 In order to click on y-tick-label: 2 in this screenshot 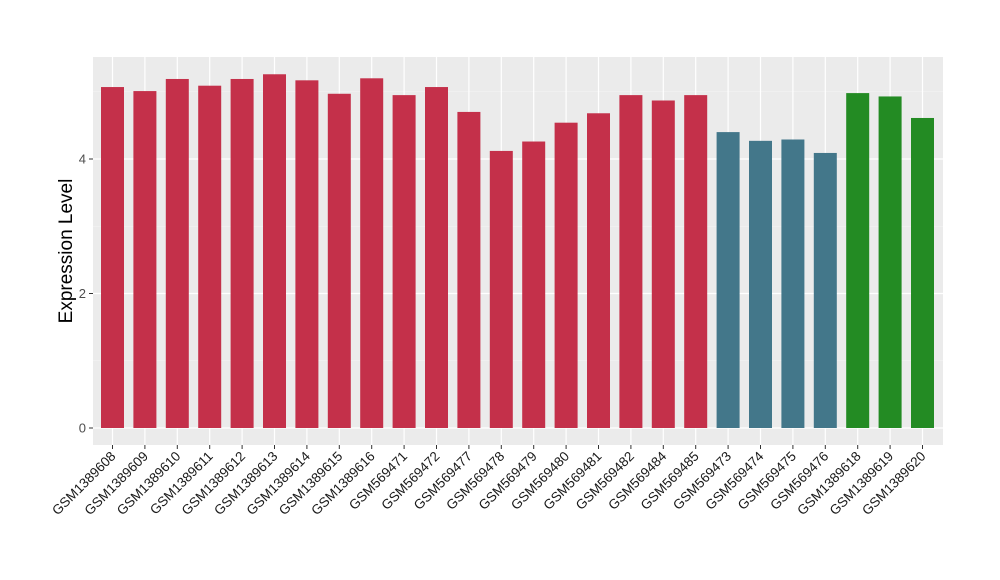, I will do `click(82, 293)`.